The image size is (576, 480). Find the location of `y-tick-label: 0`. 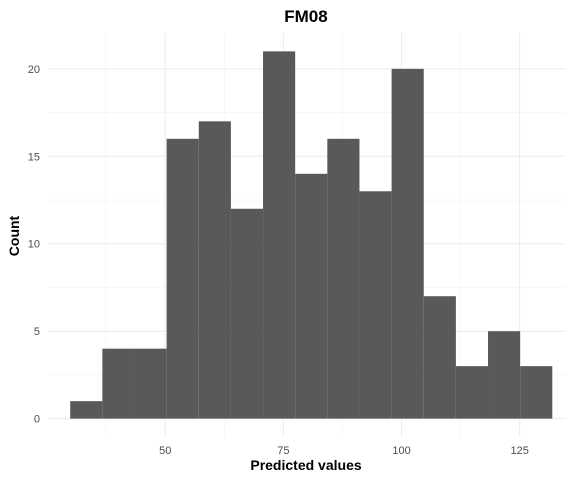

y-tick-label: 0 is located at coordinates (37, 420).